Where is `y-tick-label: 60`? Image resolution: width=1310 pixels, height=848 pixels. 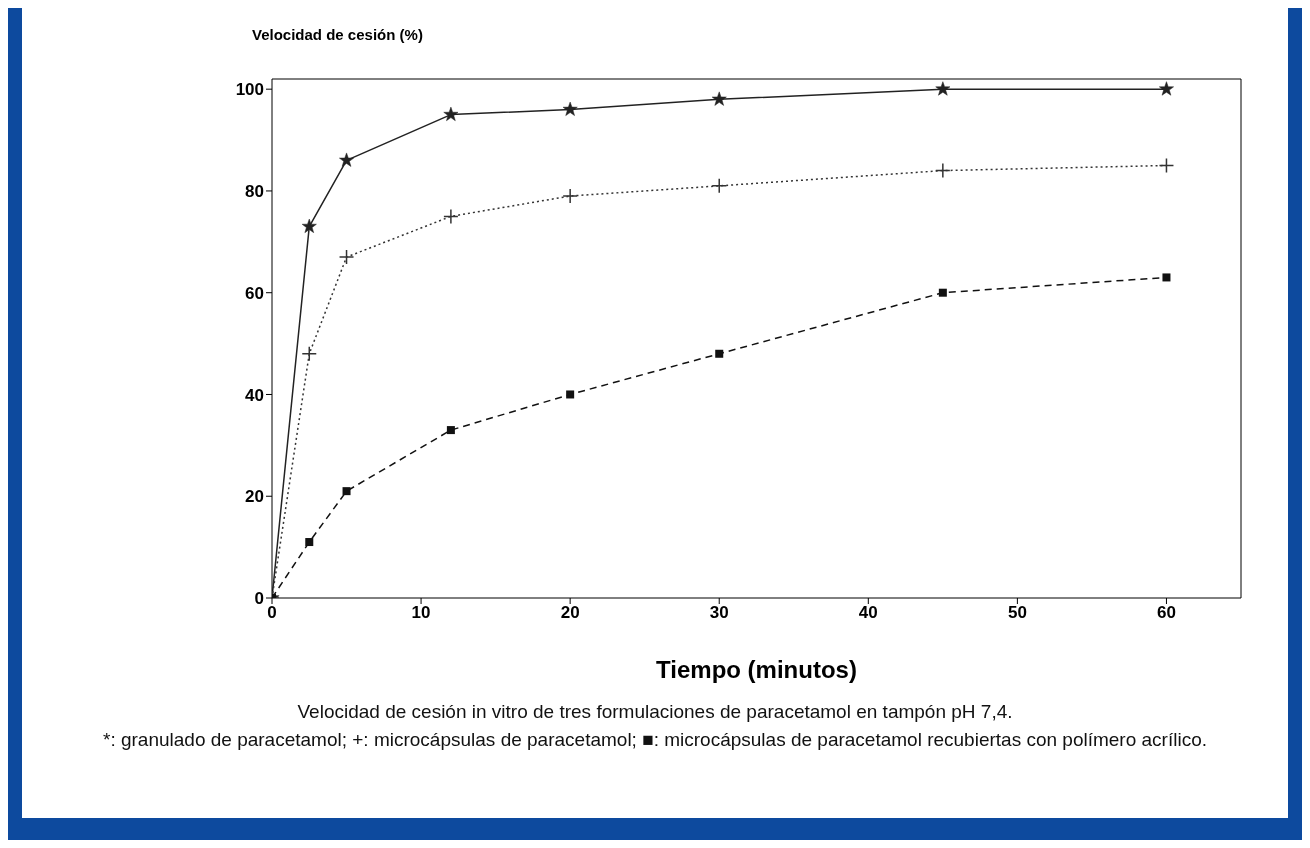
y-tick-label: 60 is located at coordinates (254, 293).